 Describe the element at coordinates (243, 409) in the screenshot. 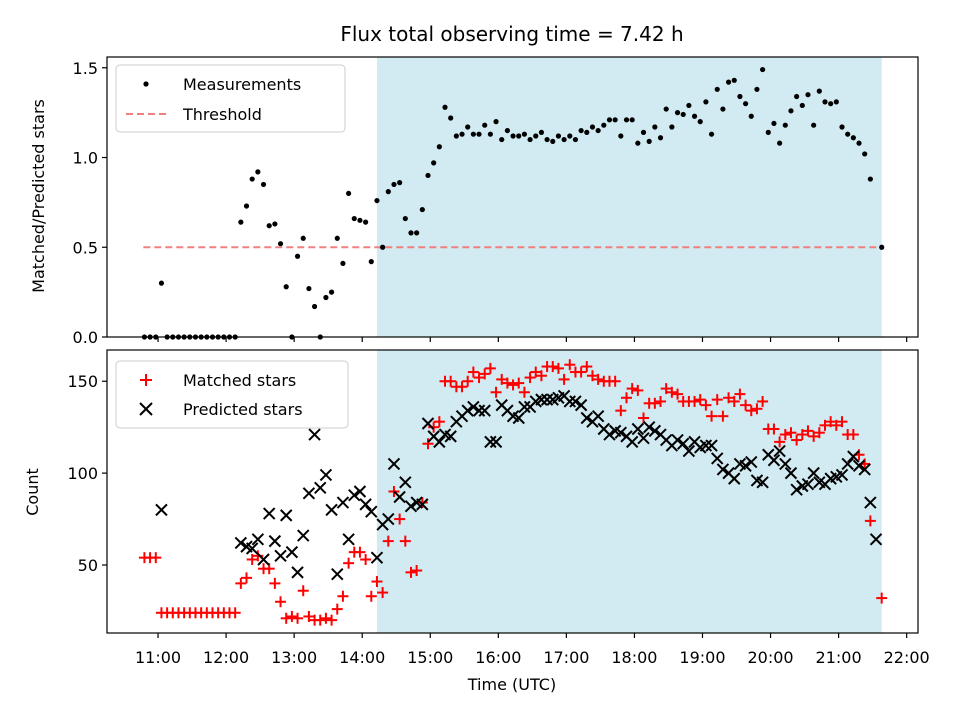

I see `legend-predicted-label: Predicted stars` at that location.